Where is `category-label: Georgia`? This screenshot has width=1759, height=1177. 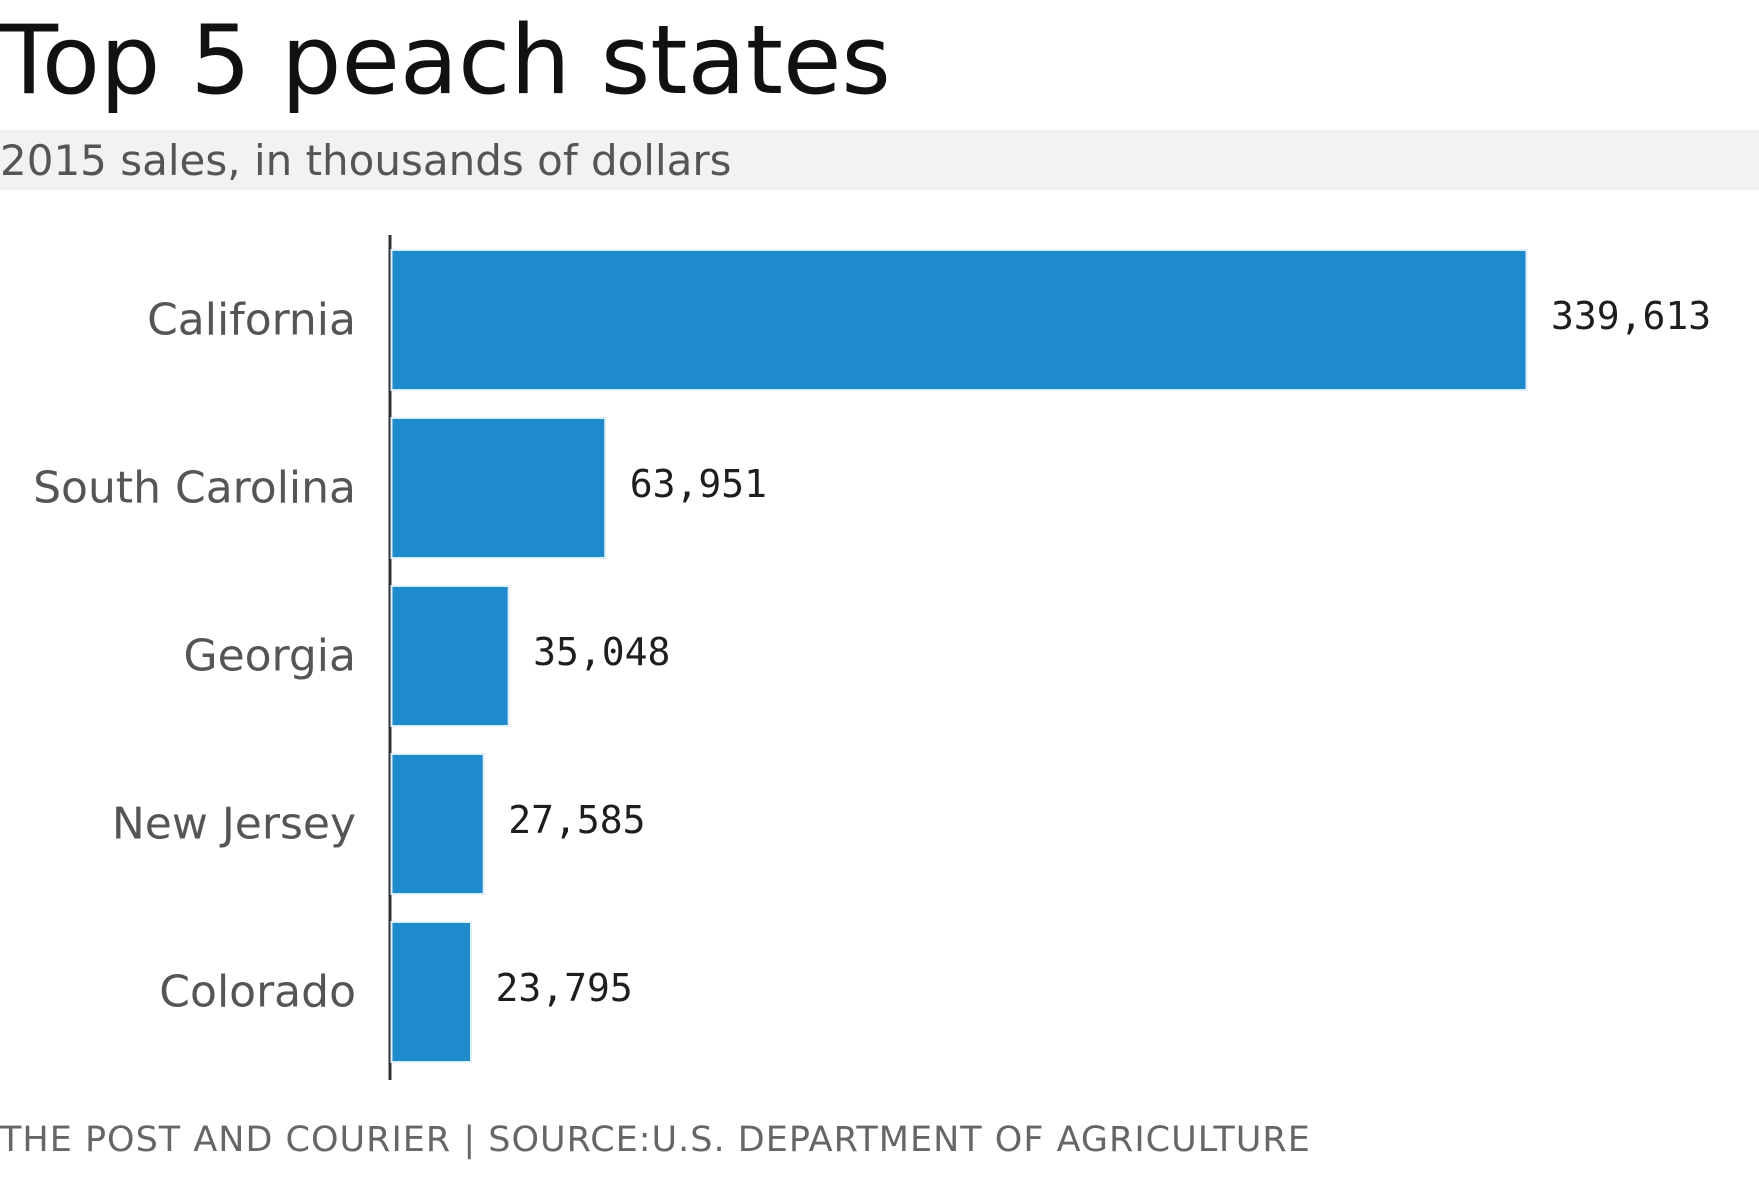
category-label: Georgia is located at coordinates (269, 656).